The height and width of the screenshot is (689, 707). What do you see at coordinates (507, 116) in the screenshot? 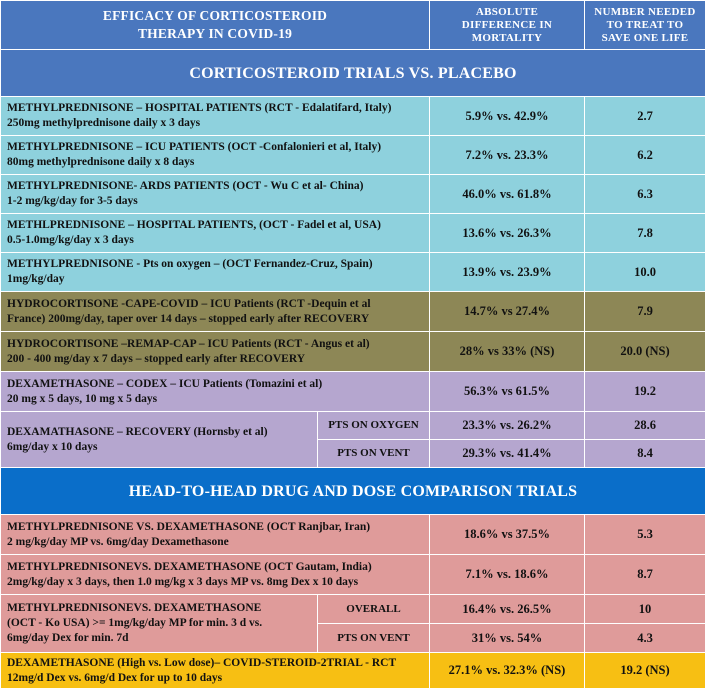
I see `mortality-value: 5.9% vs. 42.9%` at bounding box center [507, 116].